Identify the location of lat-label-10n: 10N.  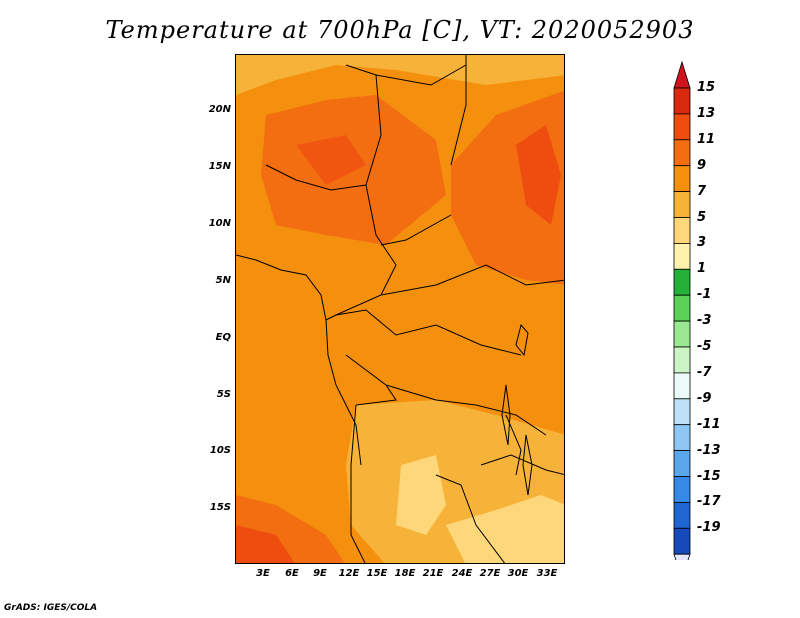
(219, 223).